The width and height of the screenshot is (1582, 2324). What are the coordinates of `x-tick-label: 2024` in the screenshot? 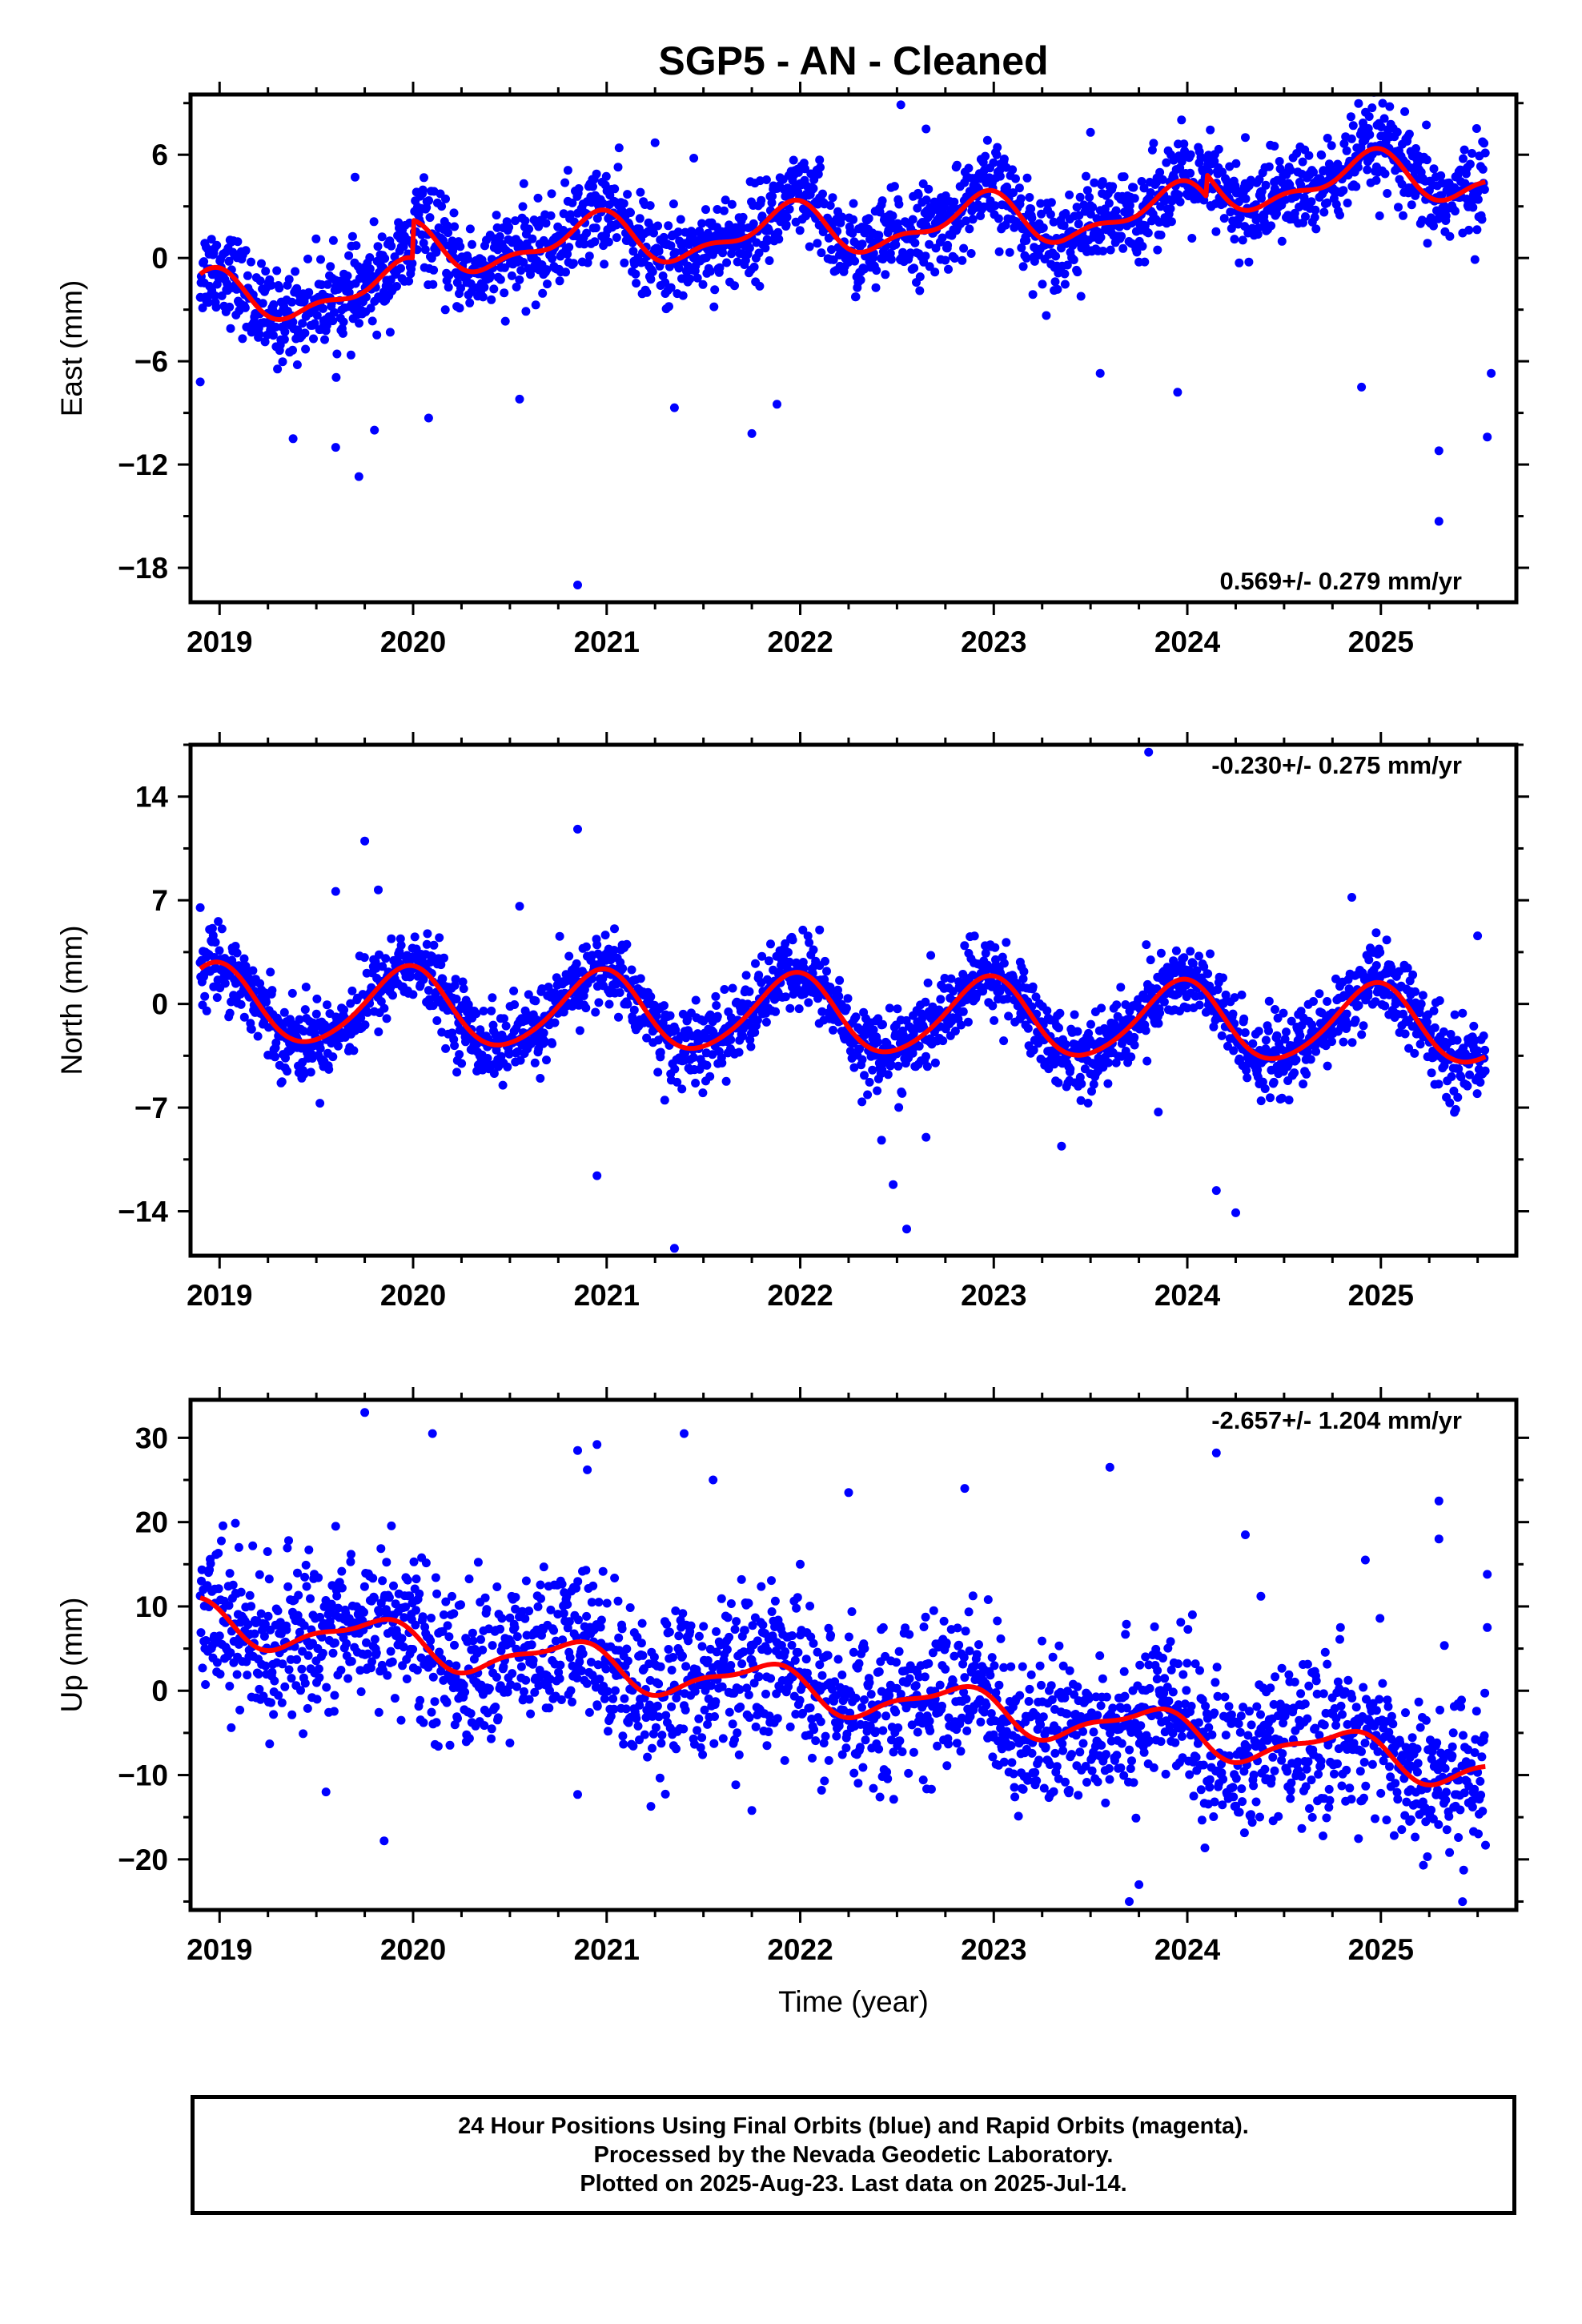 It's located at (1188, 1295).